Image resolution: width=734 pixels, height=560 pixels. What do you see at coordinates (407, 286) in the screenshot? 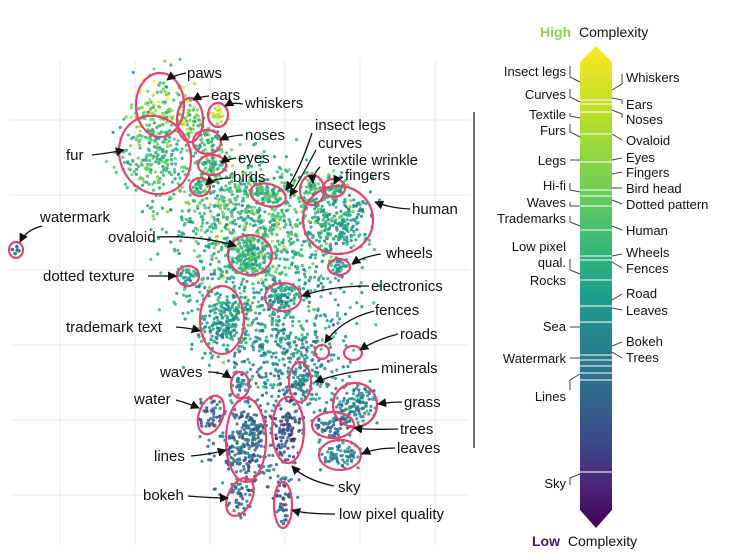
I see `label-electronics: electronics` at bounding box center [407, 286].